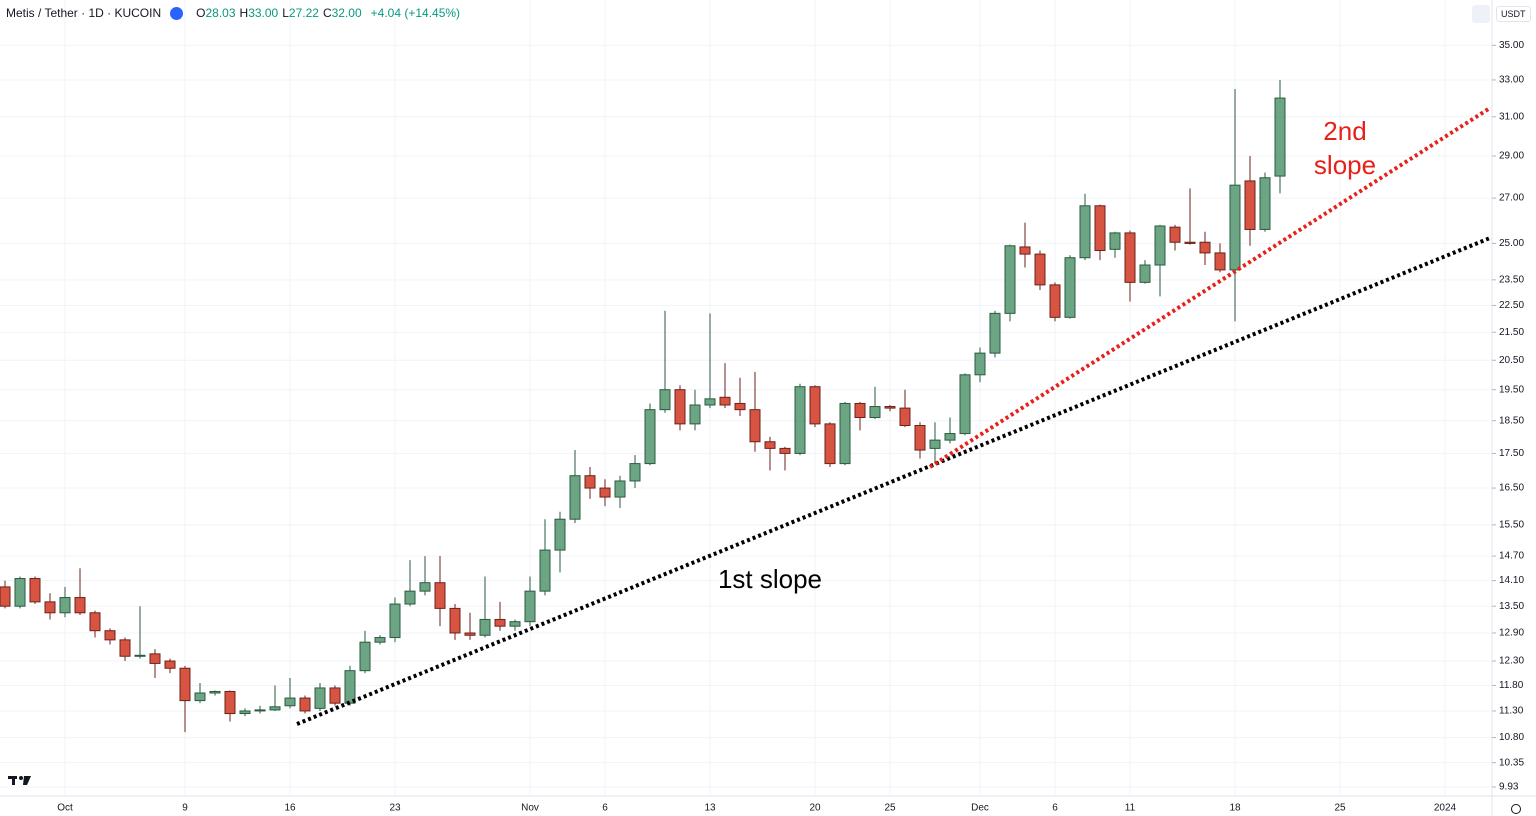  Describe the element at coordinates (290, 808) in the screenshot. I see `x-tick-label: 16` at that location.